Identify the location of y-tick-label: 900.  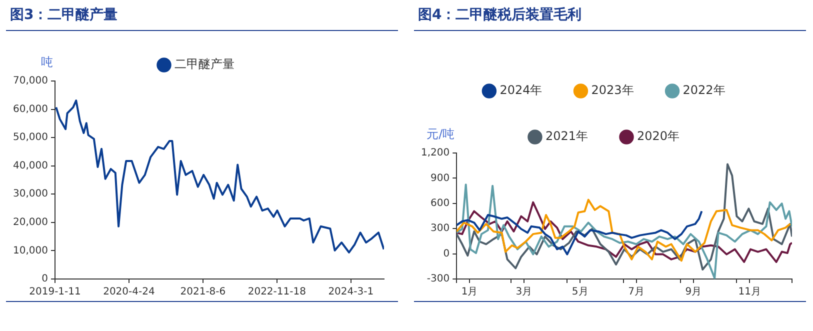
(440, 178).